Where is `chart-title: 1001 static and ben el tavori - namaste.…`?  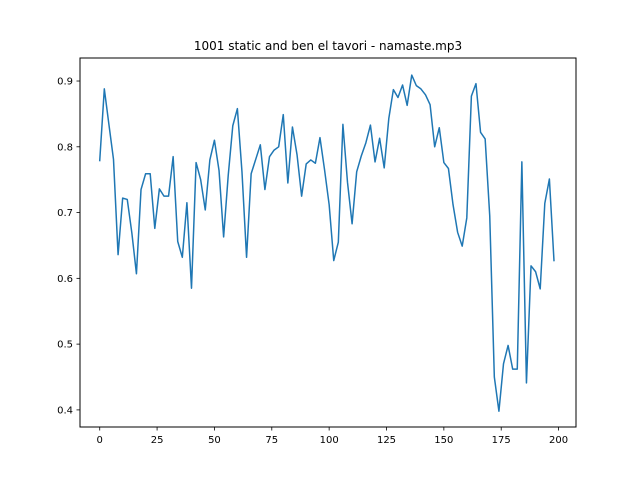 chart-title: 1001 static and ben el tavori - namaste.… is located at coordinates (328, 46).